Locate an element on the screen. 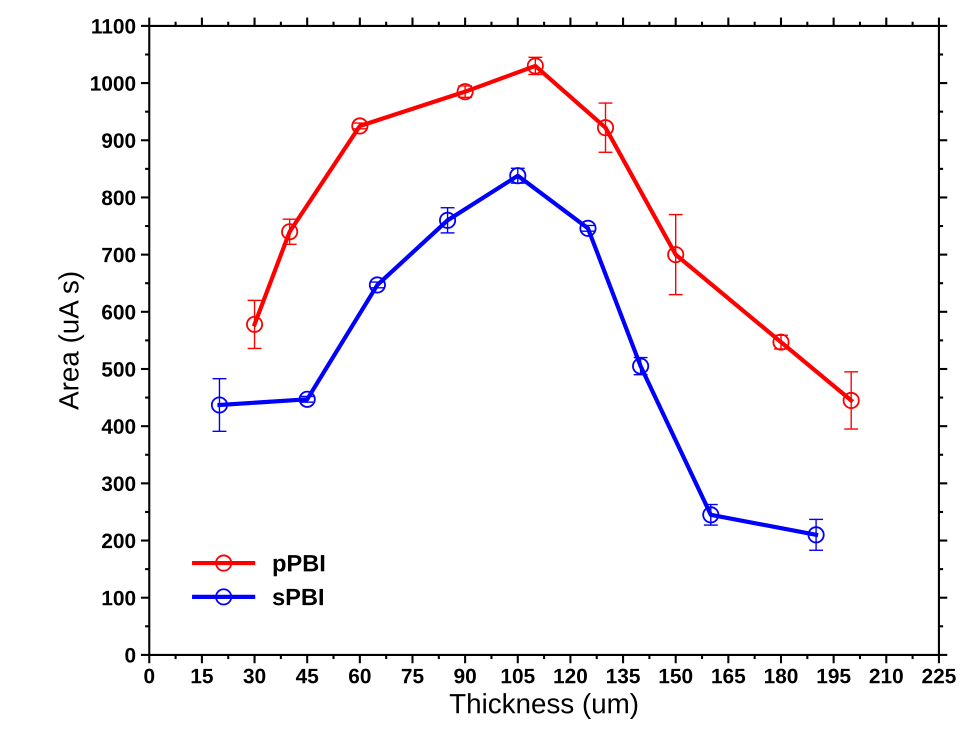  x-tick-label: 135 is located at coordinates (623, 676).